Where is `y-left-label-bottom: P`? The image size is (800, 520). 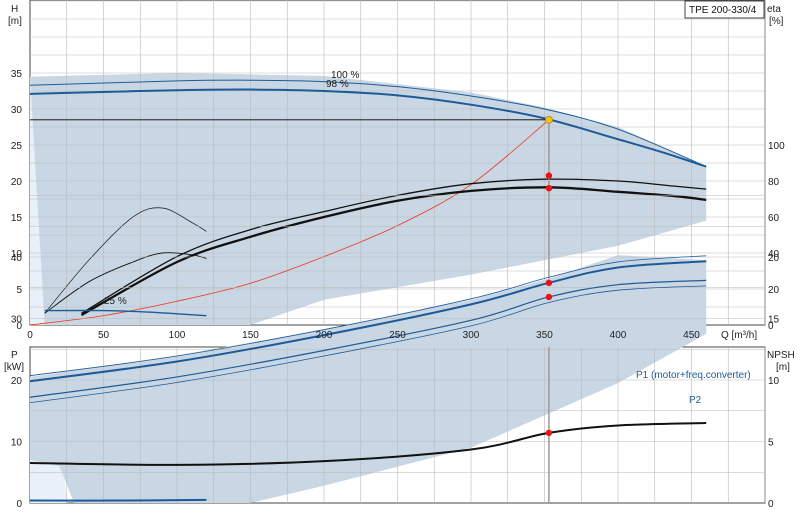 y-left-label-bottom: P is located at coordinates (14, 355).